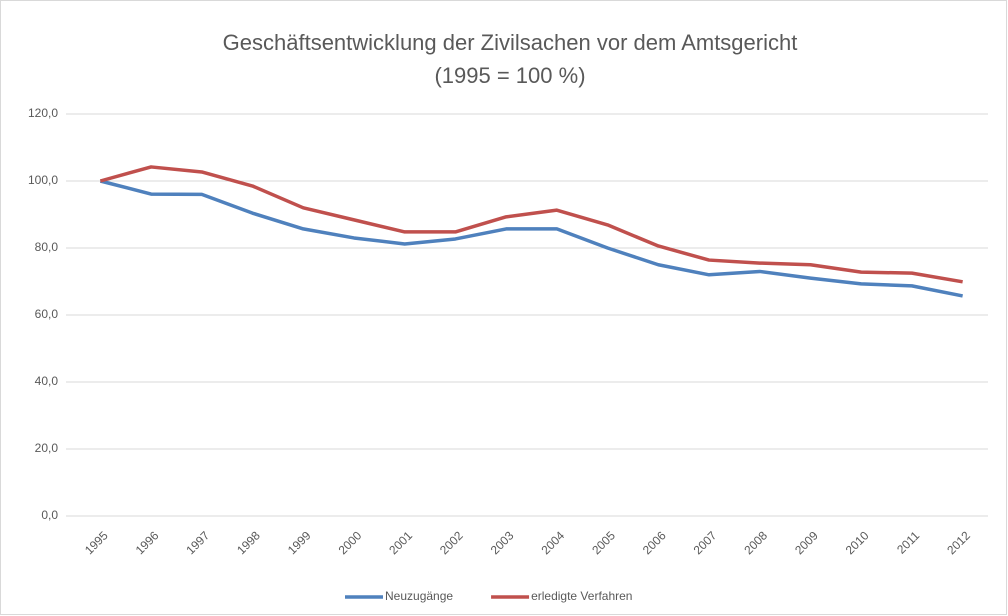 This screenshot has width=1008, height=616. Describe the element at coordinates (47, 247) in the screenshot. I see `y-tick-label: 80,0` at that location.